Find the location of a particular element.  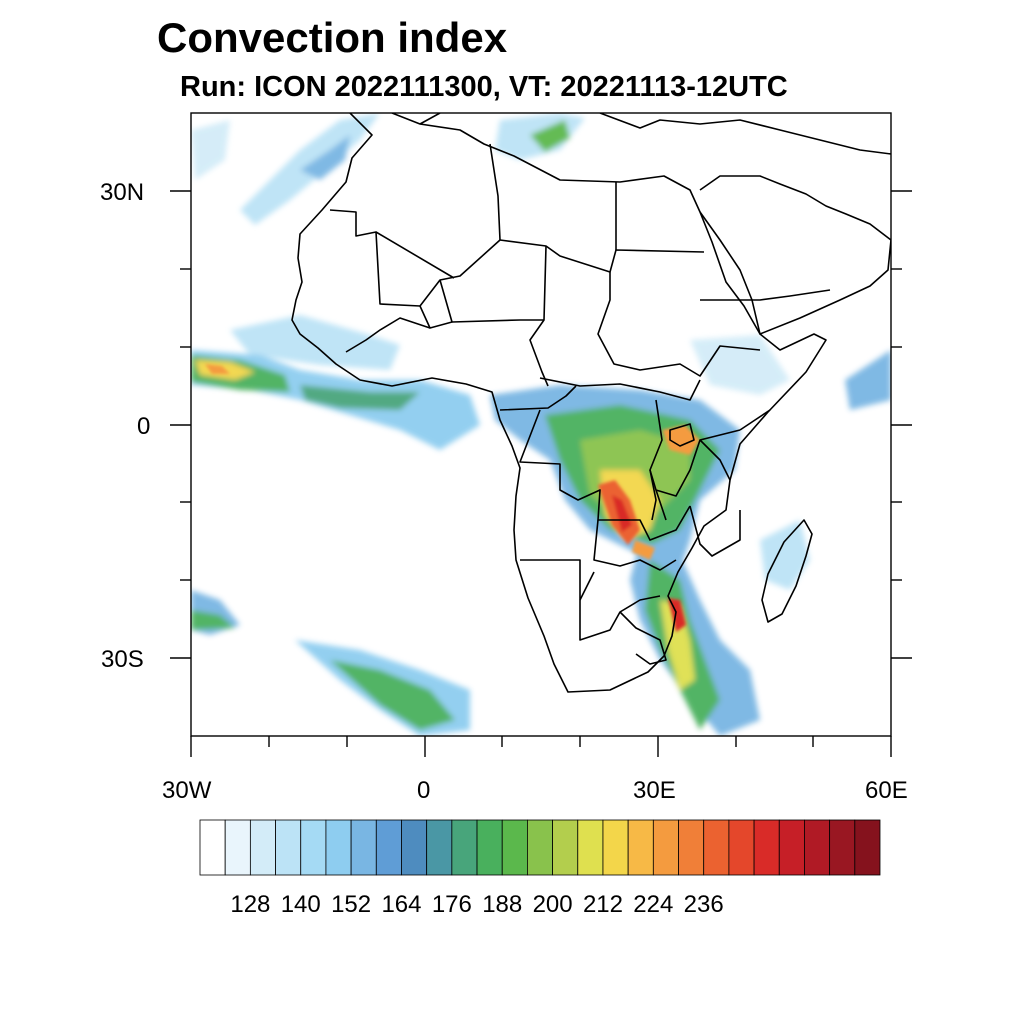

colorbar-tick-label: 188 is located at coordinates (502, 904).